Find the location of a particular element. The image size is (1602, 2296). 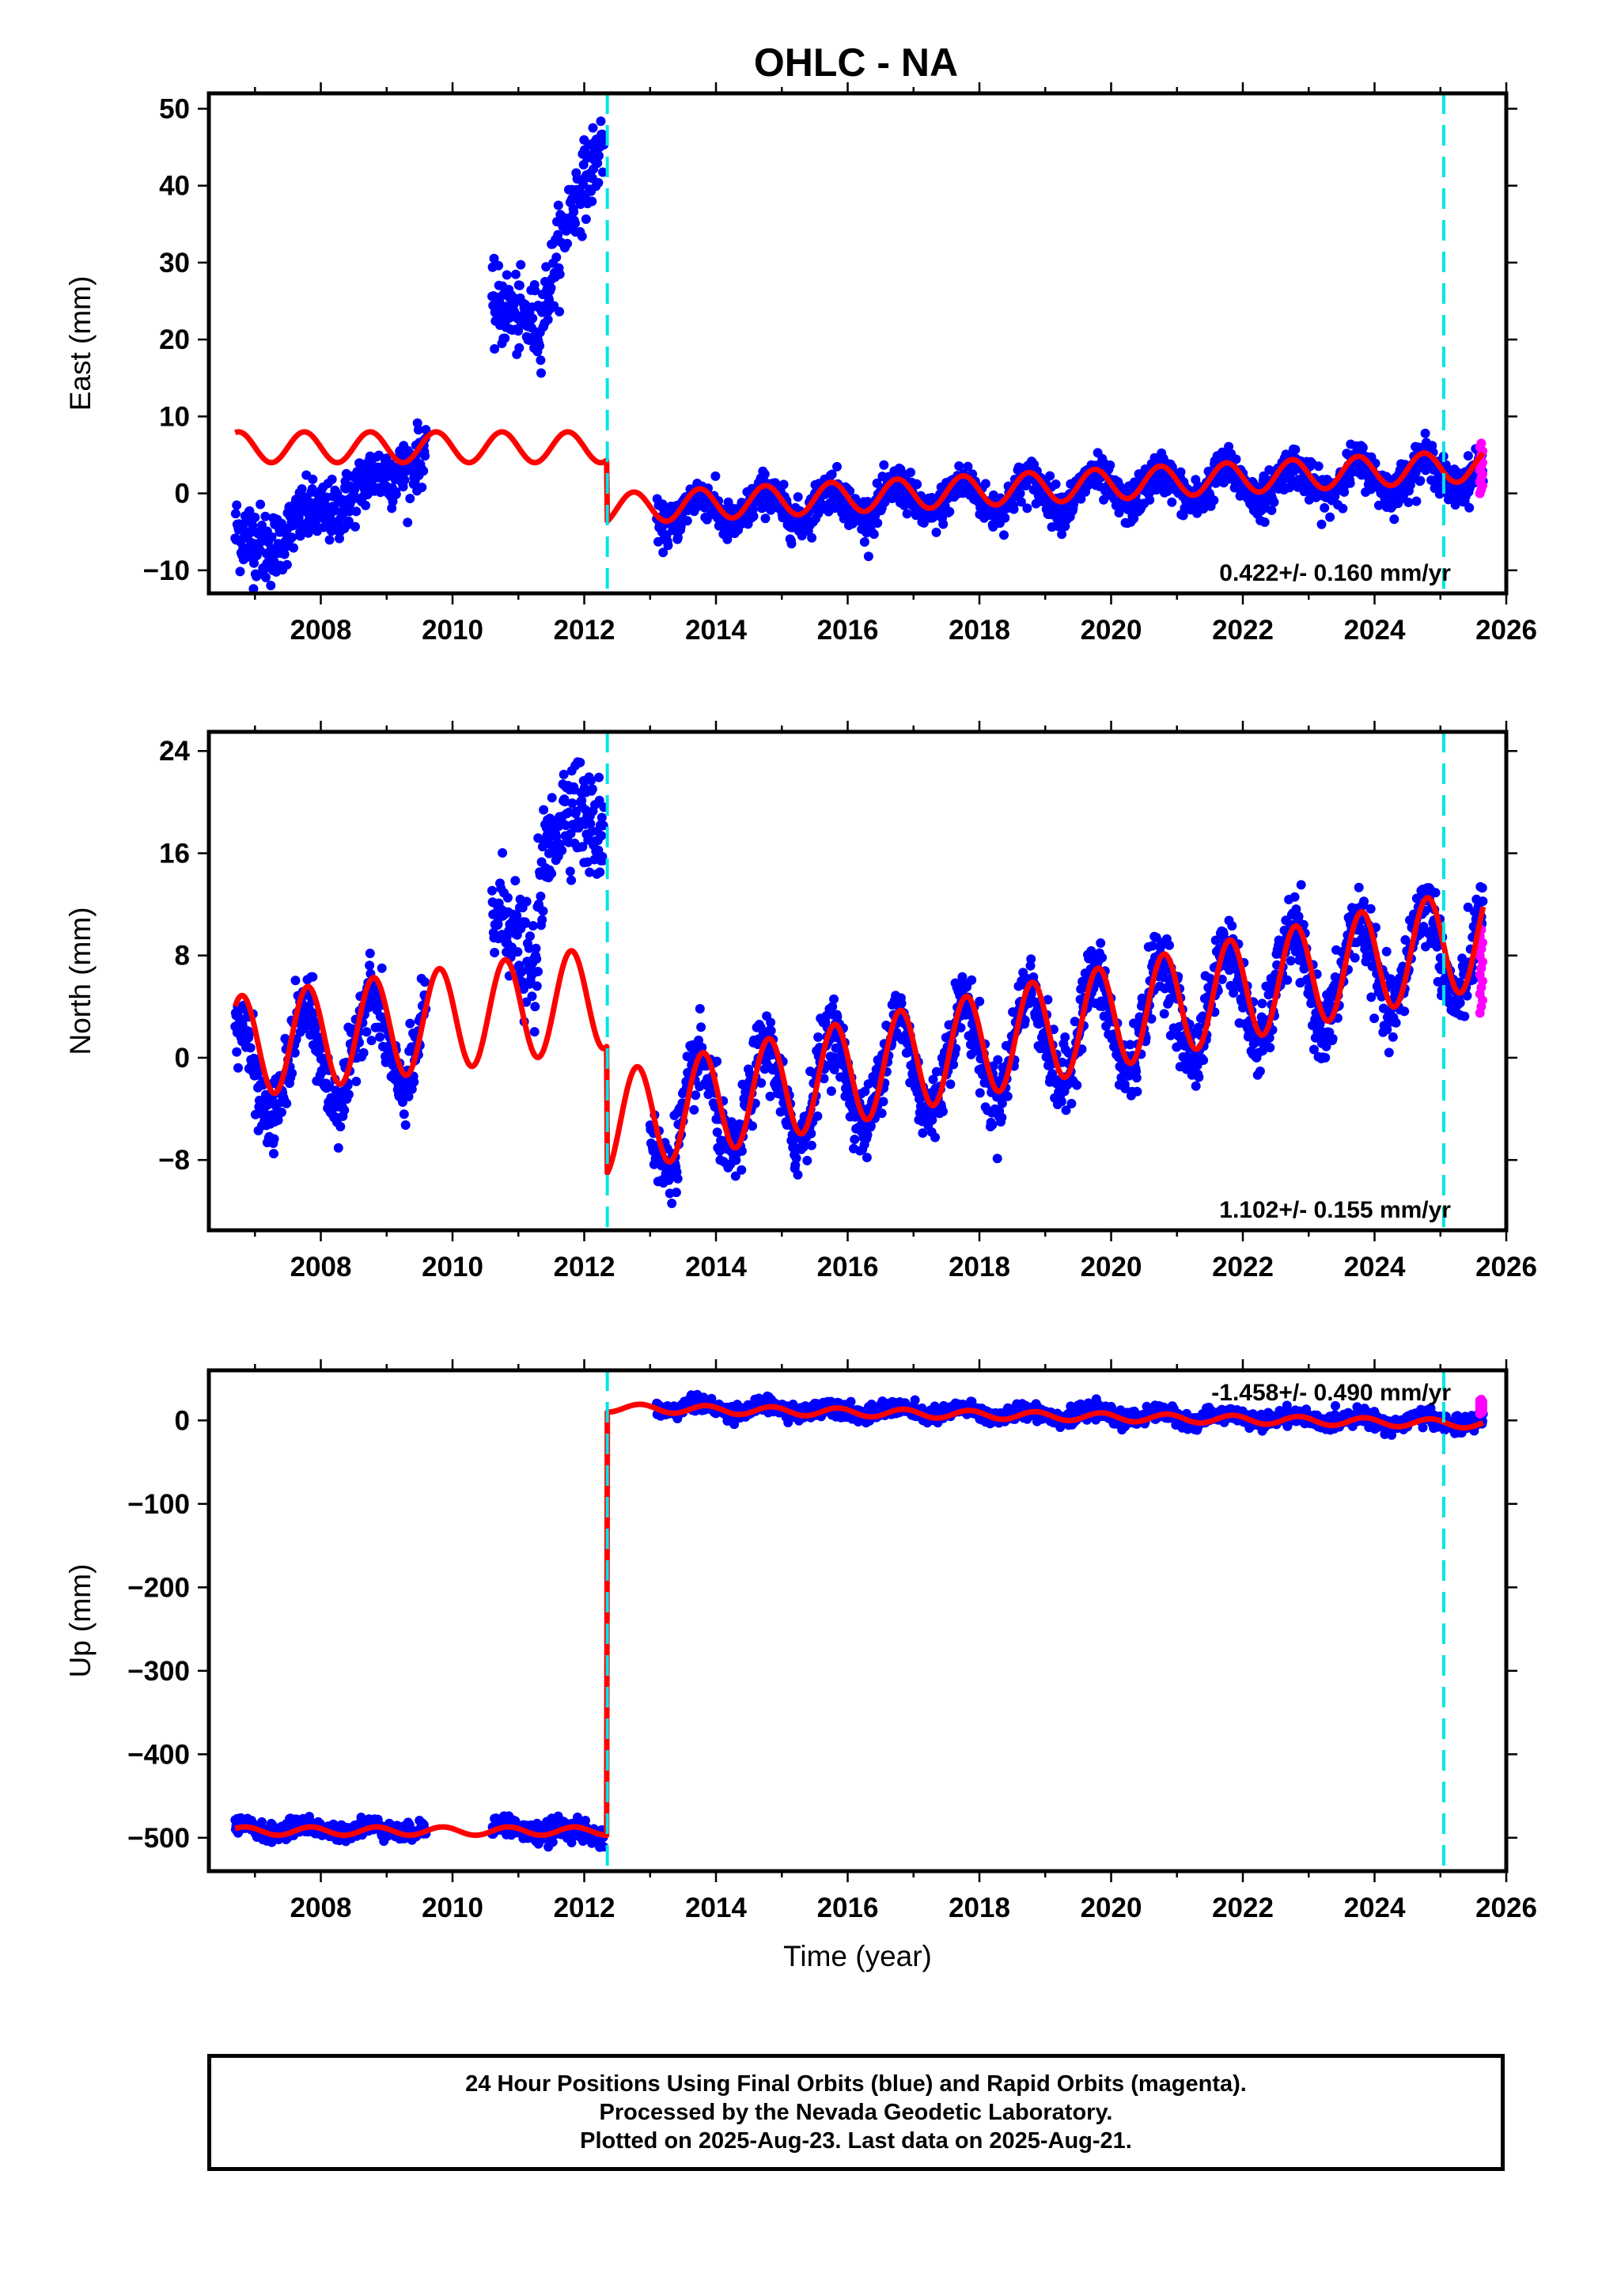

x-tick-label: 2018 is located at coordinates (980, 1267).